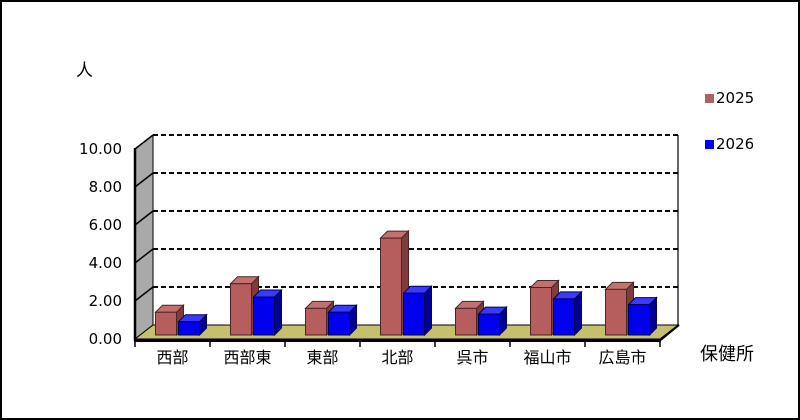  What do you see at coordinates (472, 357) in the screenshot?
I see `category-label-呉市: 呉市` at bounding box center [472, 357].